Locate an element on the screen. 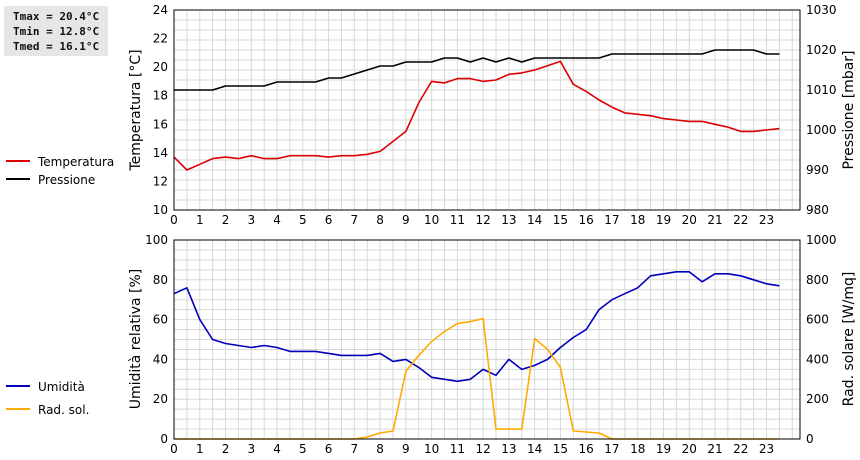 Image resolution: width=860 pixels, height=460 pixels. y-right-tick-label: 990 is located at coordinates (817, 170).